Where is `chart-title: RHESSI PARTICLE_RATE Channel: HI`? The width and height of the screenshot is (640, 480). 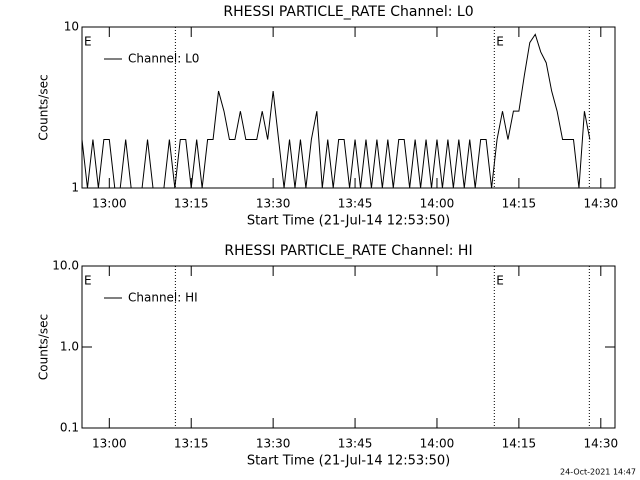
chart-title: RHESSI PARTICLE_RATE Channel: HI is located at coordinates (348, 251).